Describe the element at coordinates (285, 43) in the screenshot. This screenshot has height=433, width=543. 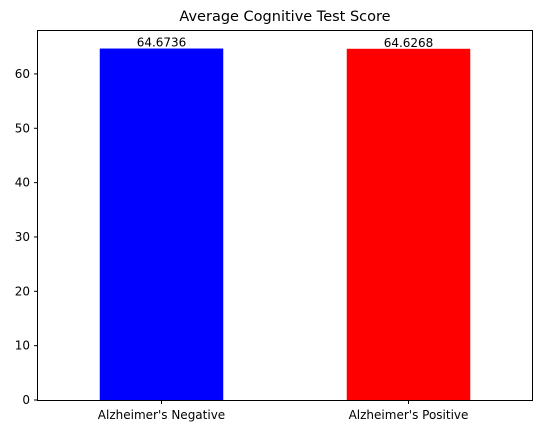
I see `data-labels-layer: 64.6736 64.6268` at that location.